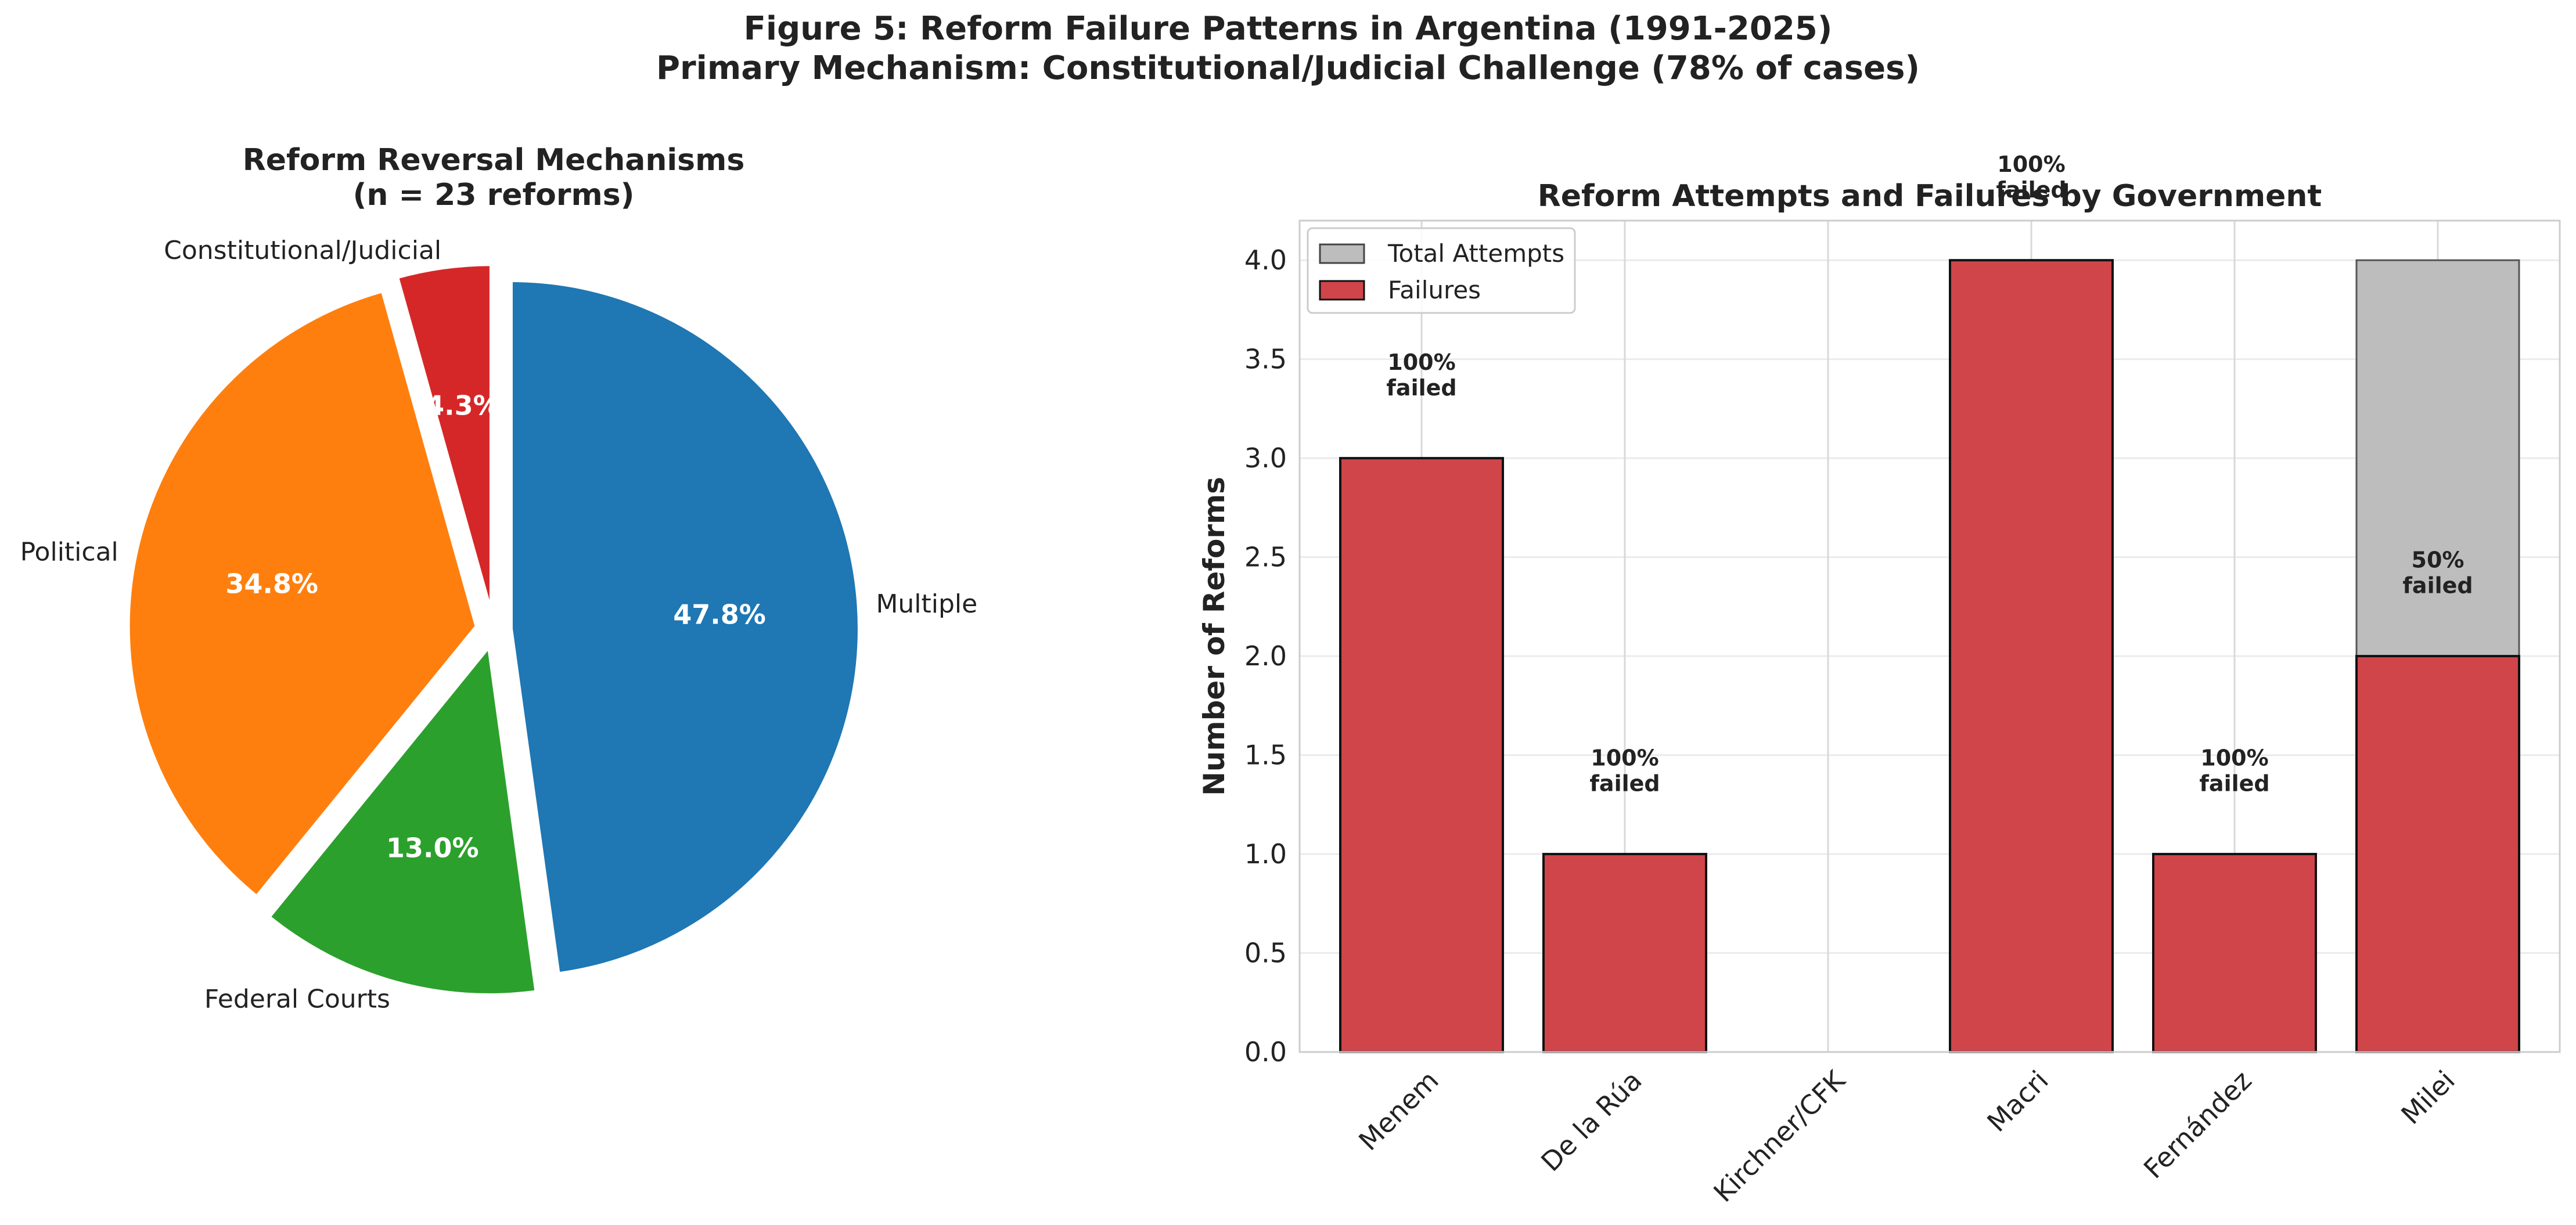 Image resolution: width=2576 pixels, height=1225 pixels. What do you see at coordinates (1265, 756) in the screenshot?
I see `y-tick-label: 1.5` at bounding box center [1265, 756].